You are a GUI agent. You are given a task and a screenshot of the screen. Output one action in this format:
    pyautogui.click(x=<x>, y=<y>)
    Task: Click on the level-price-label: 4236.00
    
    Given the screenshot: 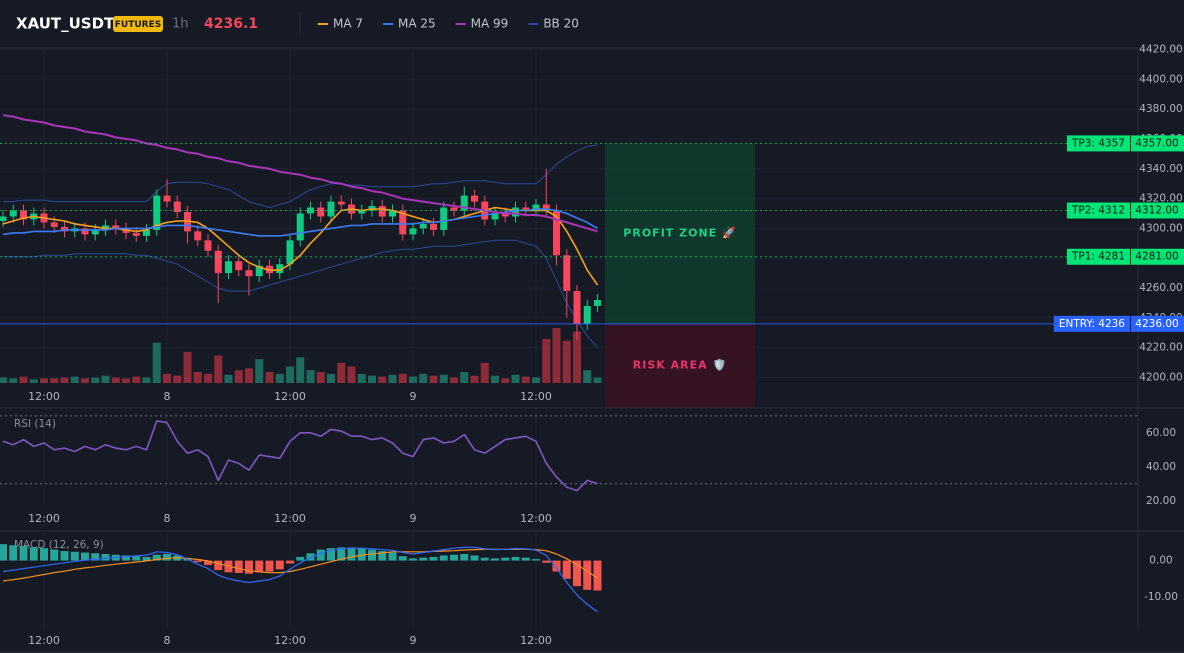 What is the action you would take?
    pyautogui.click(x=1156, y=324)
    